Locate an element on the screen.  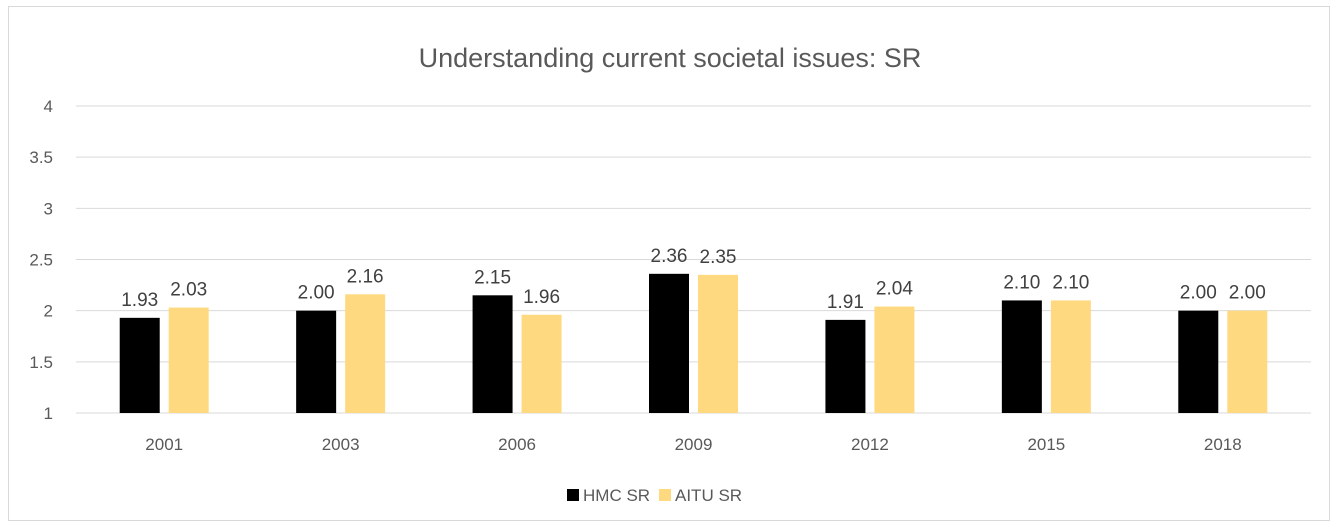
y-tick-label: 1 is located at coordinates (48, 413).